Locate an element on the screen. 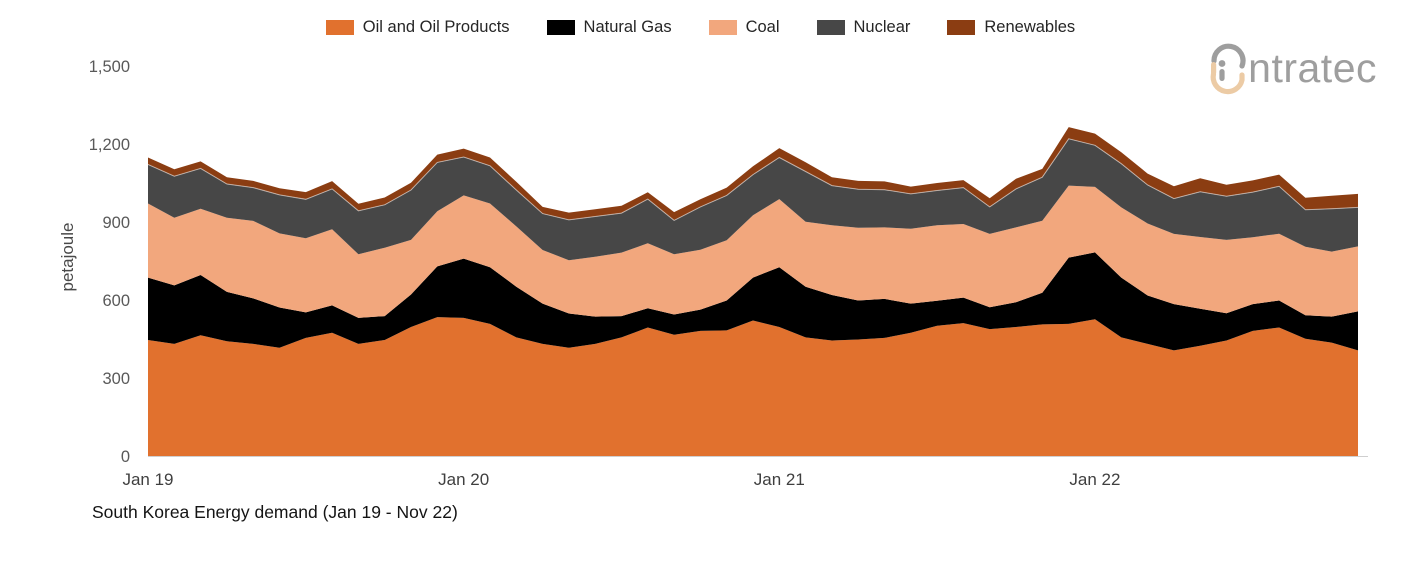  y-tick-label-0: 0 is located at coordinates (125, 457).